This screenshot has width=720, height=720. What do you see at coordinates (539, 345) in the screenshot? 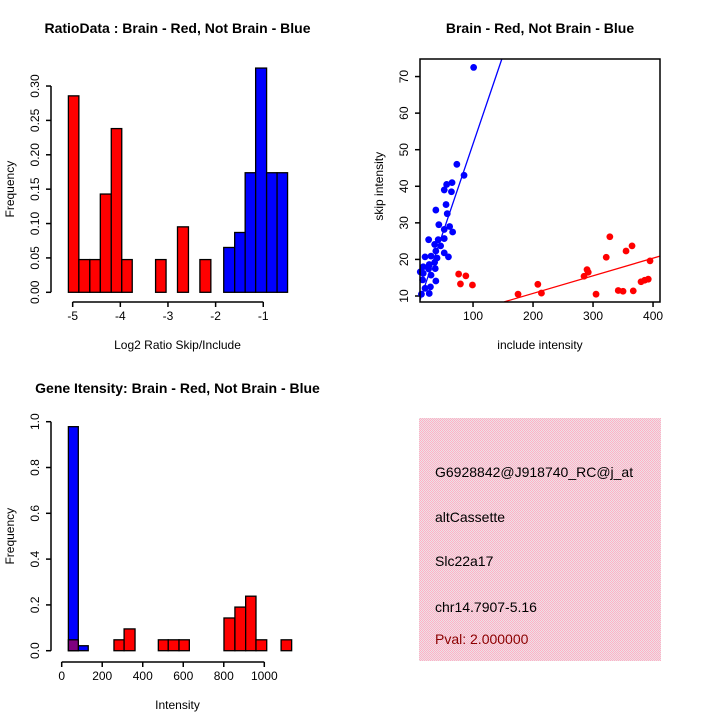
I see `x-axis-label: include intensity` at bounding box center [539, 345].